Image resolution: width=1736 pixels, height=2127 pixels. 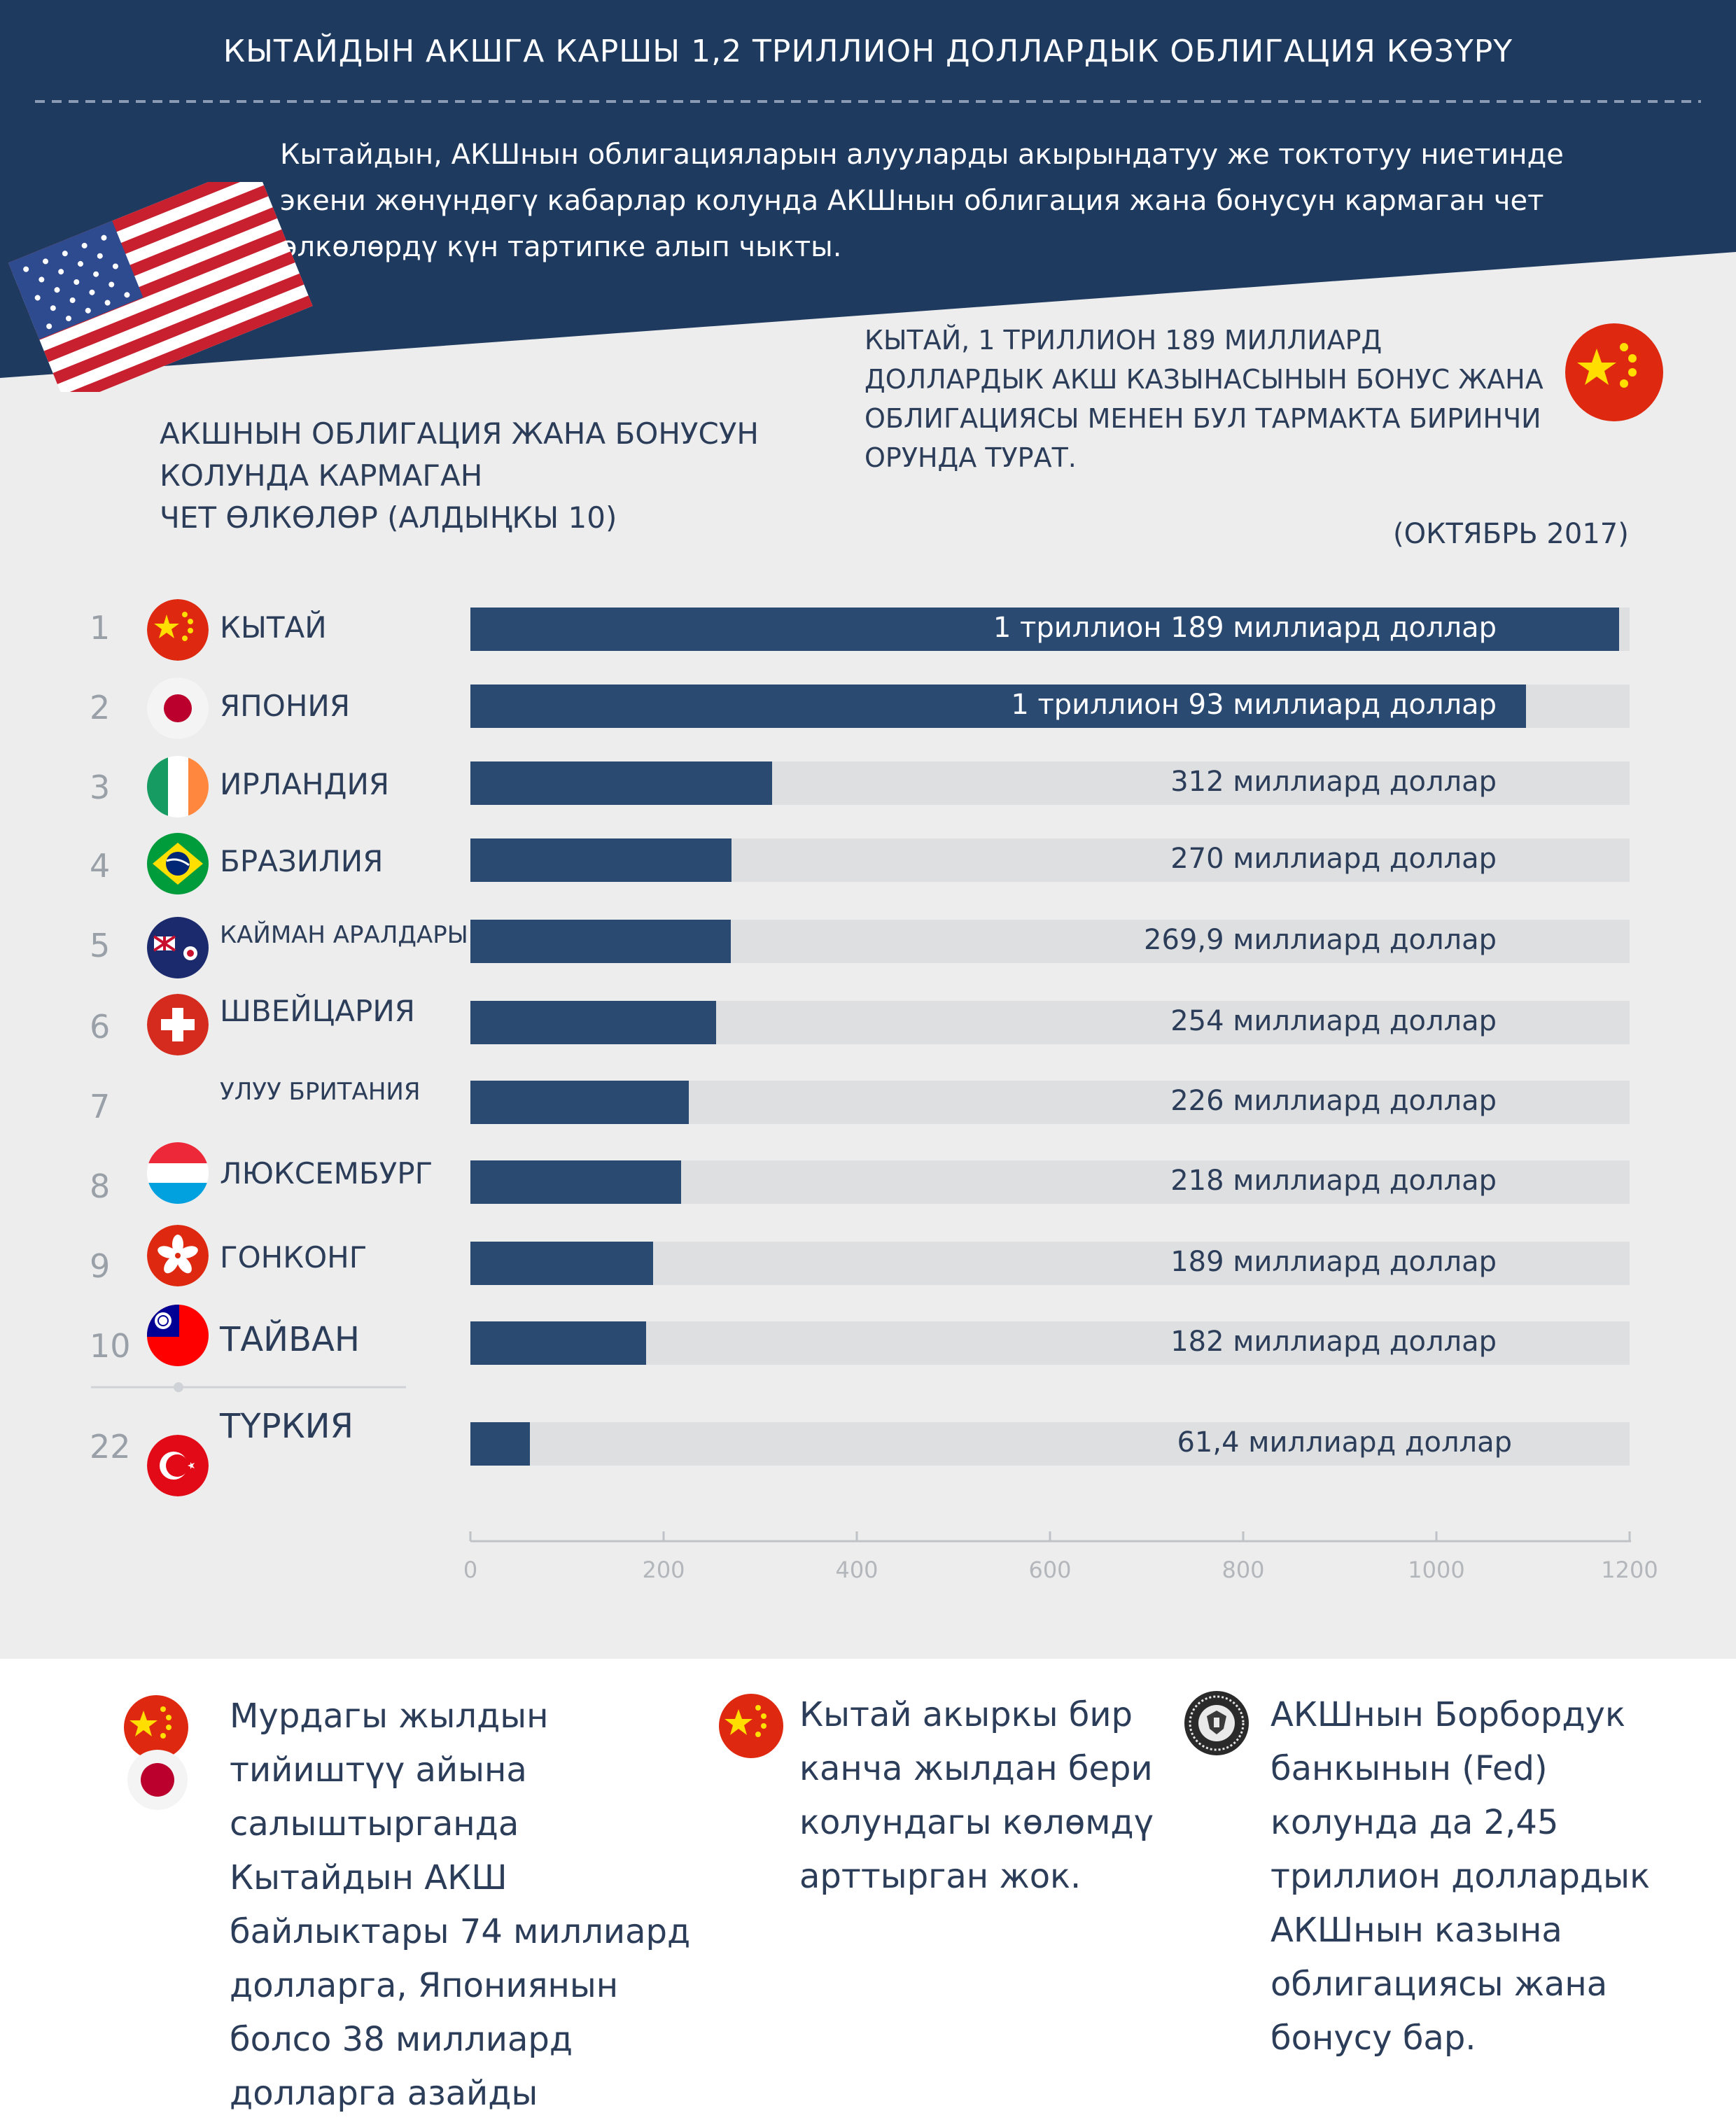 What do you see at coordinates (401, 2039) in the screenshot?
I see `note-line: болсо 38 миллиард` at bounding box center [401, 2039].